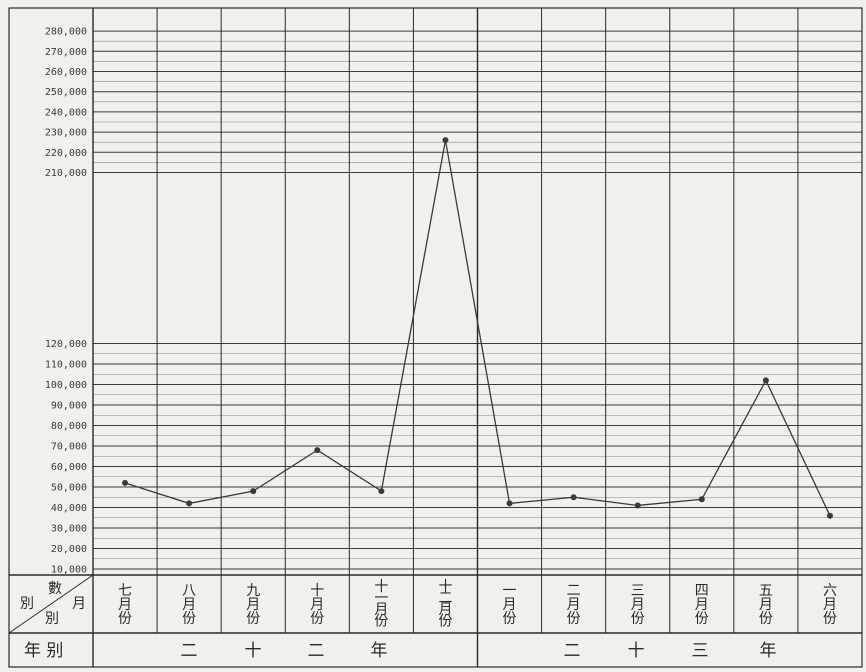 The width and height of the screenshot is (866, 672). What do you see at coordinates (66, 92) in the screenshot?
I see `y-tick-label: 250,000` at bounding box center [66, 92].